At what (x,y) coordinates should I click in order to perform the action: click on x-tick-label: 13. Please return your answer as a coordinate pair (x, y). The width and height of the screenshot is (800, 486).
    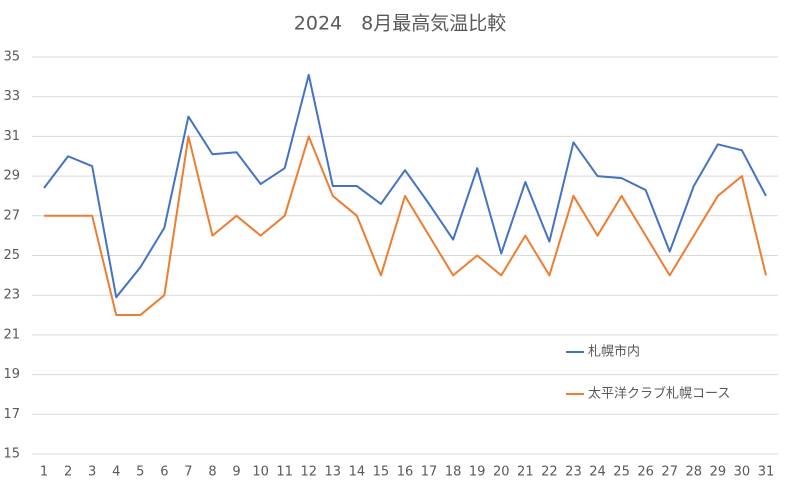
    Looking at the image, I should click on (333, 472).